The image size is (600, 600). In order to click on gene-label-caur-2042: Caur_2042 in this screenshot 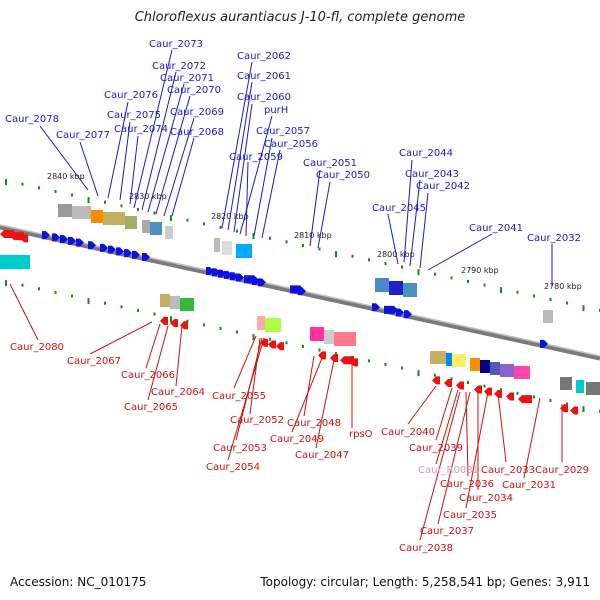, I will do `click(443, 186)`.